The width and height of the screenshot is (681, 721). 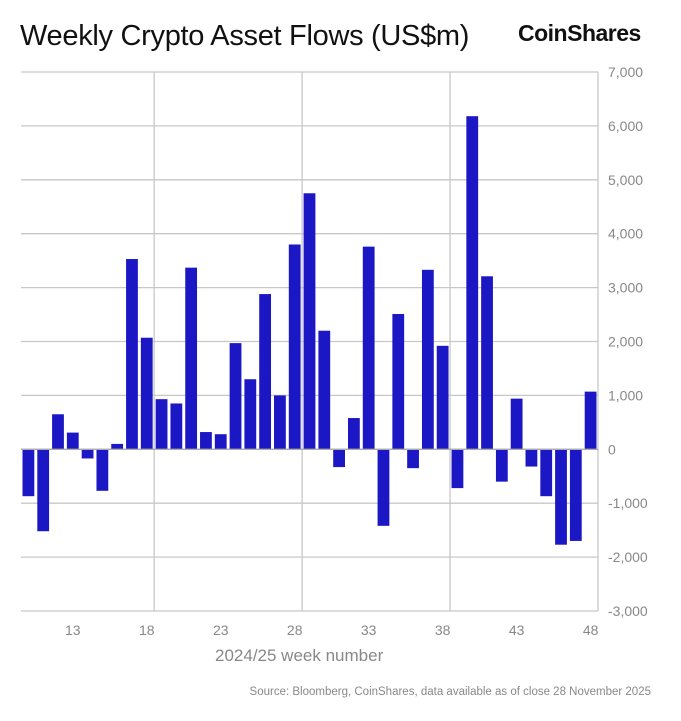 I want to click on coinshares-logo: CoinShares, so click(x=579, y=33).